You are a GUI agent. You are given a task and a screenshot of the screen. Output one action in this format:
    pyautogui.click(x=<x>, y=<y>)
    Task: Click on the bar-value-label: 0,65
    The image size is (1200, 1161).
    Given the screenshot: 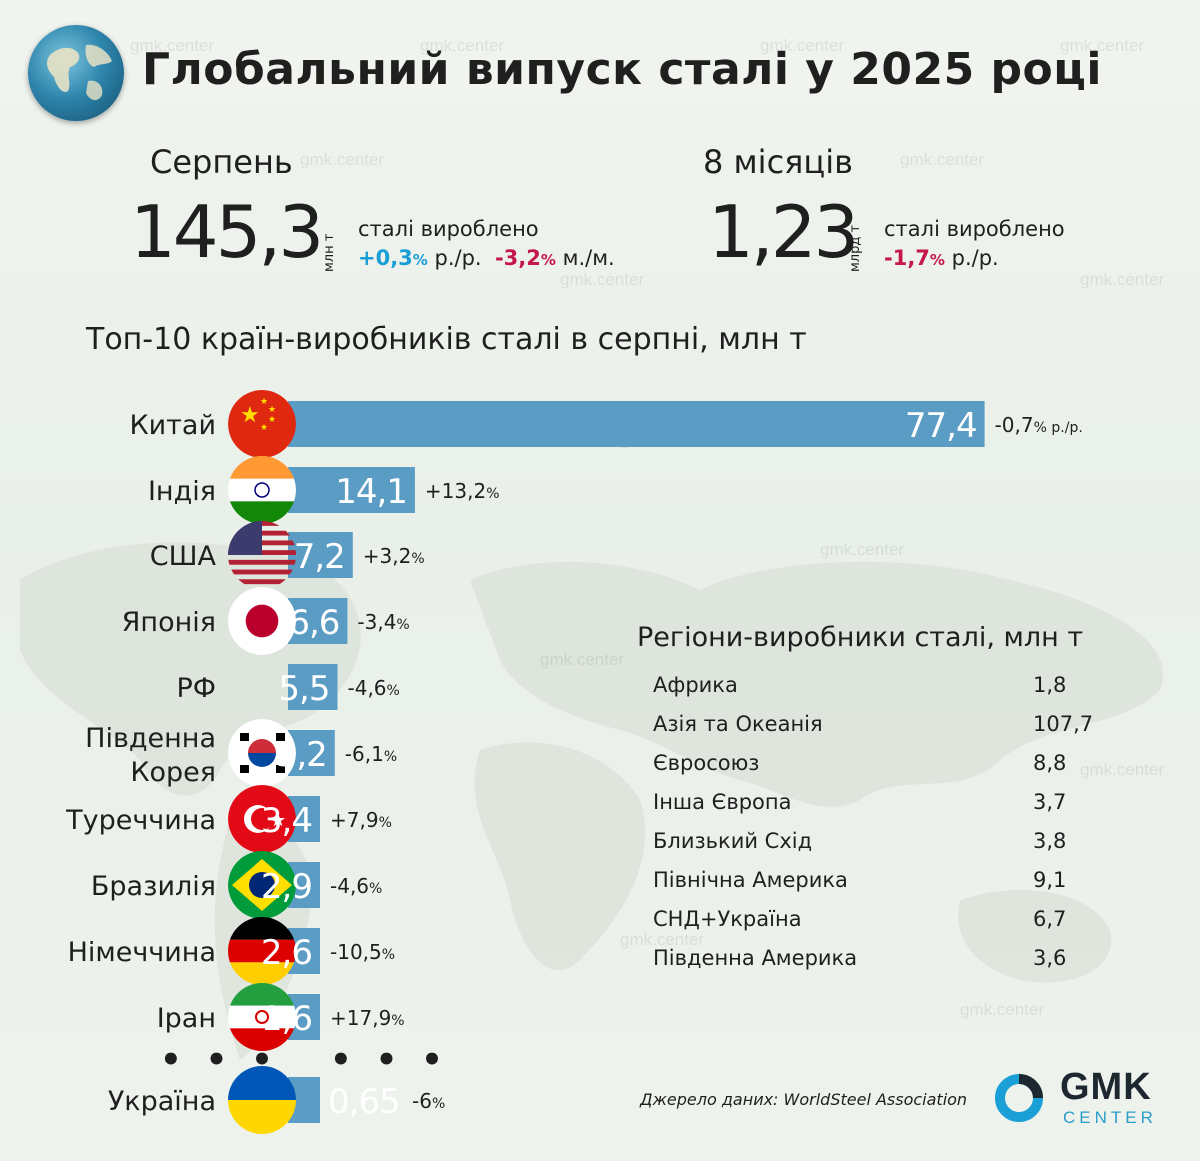 What is the action you would take?
    pyautogui.click(x=364, y=1102)
    